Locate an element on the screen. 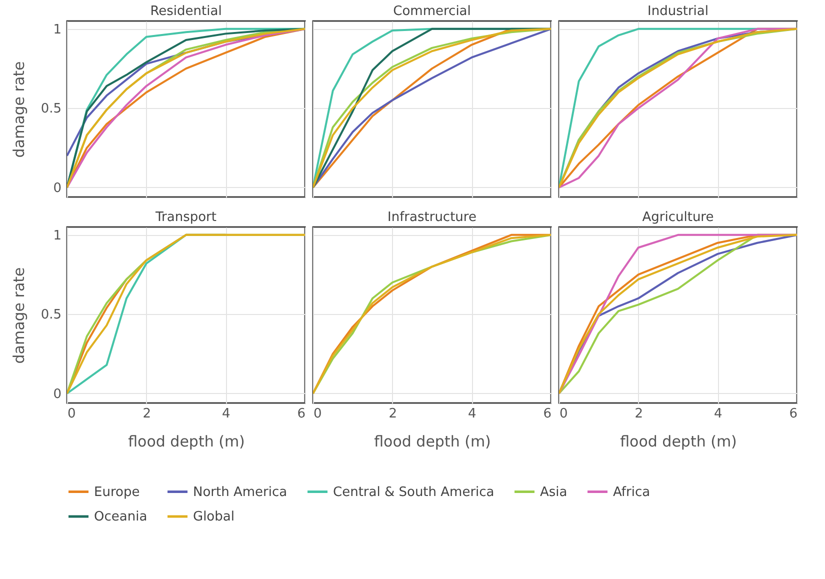 This screenshot has height=579, width=825. legend-label: Asia is located at coordinates (554, 492).